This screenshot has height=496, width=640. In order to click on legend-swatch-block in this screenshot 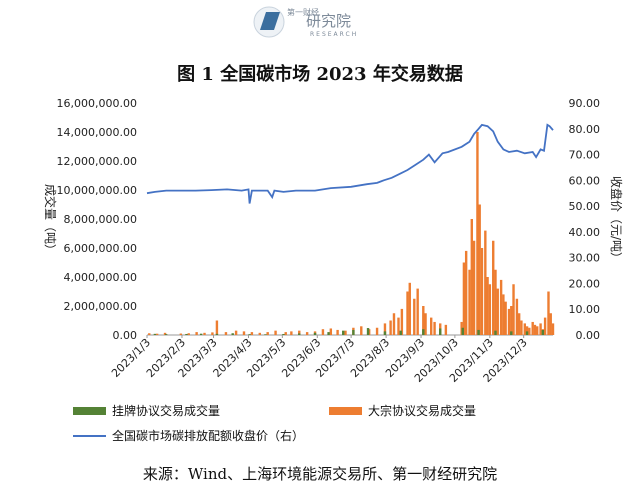, I will do `click(345, 411)`.